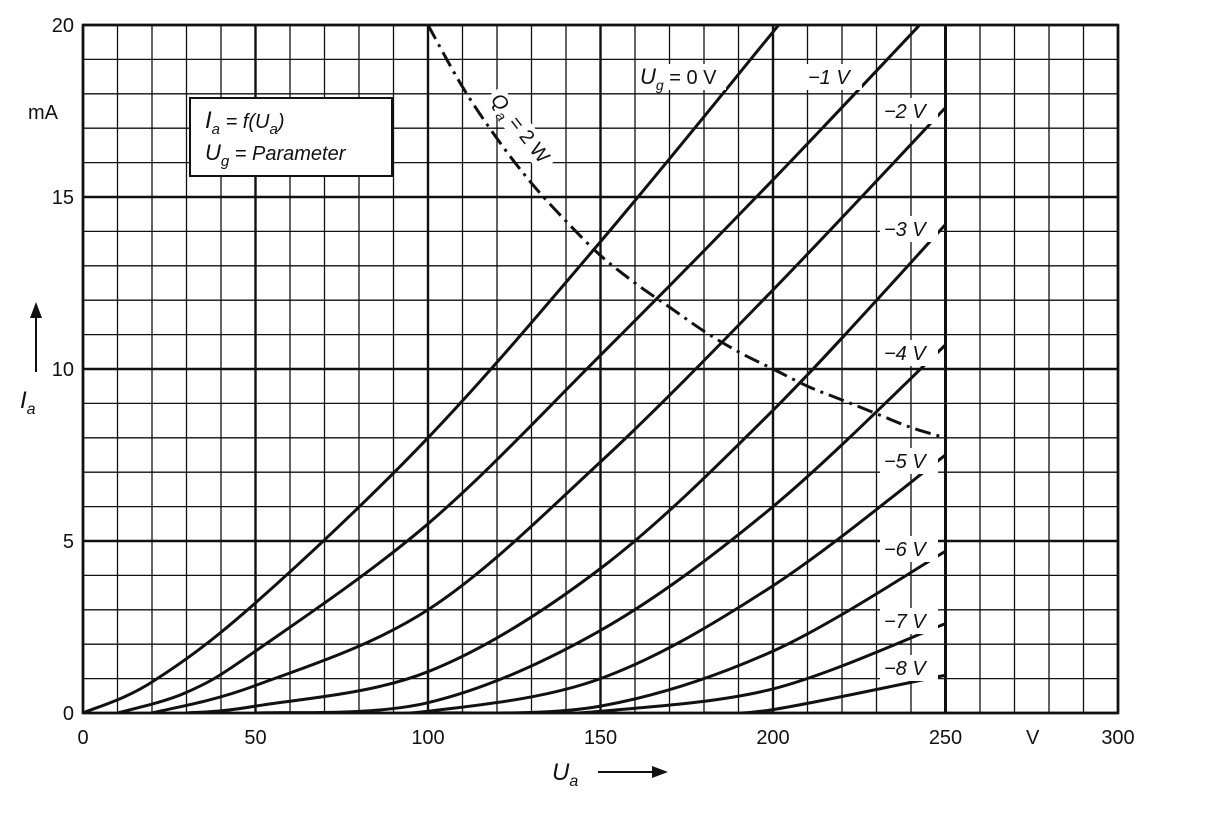 This screenshot has width=1219, height=813. I want to click on curve-label-4: −4 V, so click(905, 354).